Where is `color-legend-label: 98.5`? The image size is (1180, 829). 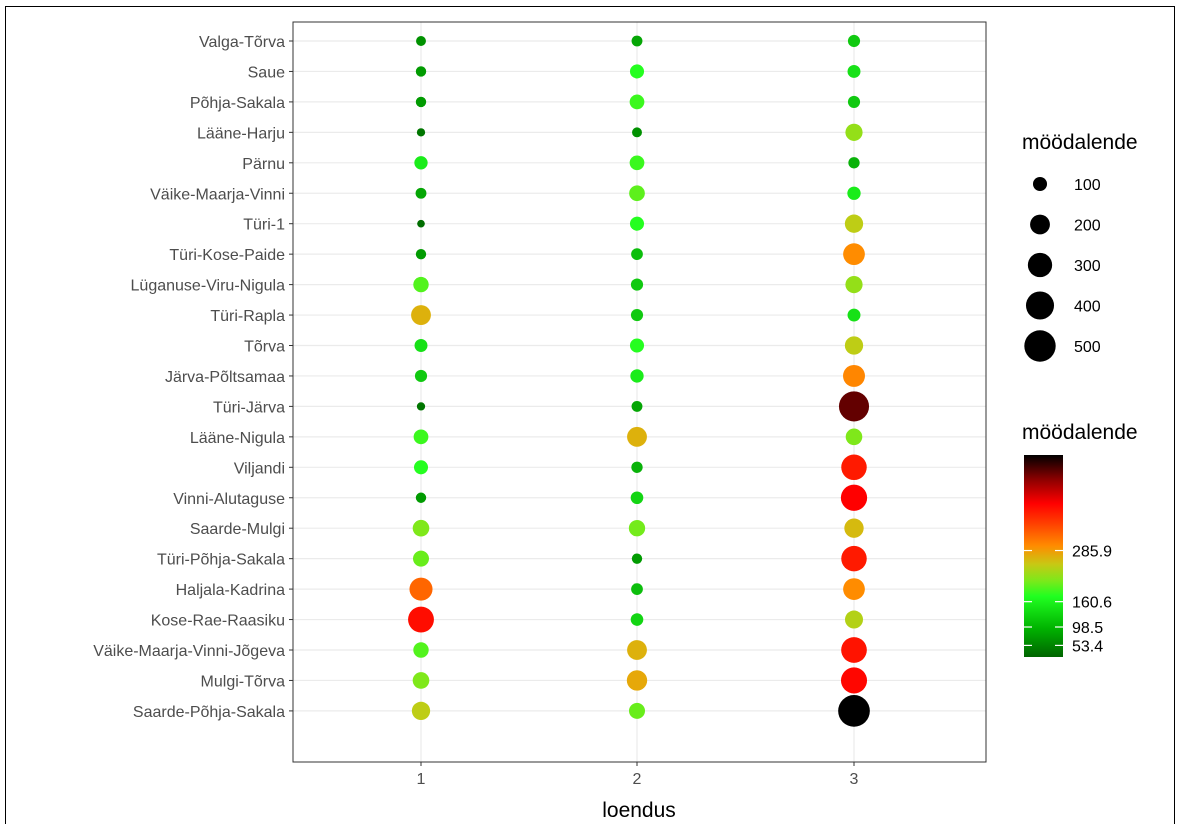 color-legend-label: 98.5 is located at coordinates (1087, 628).